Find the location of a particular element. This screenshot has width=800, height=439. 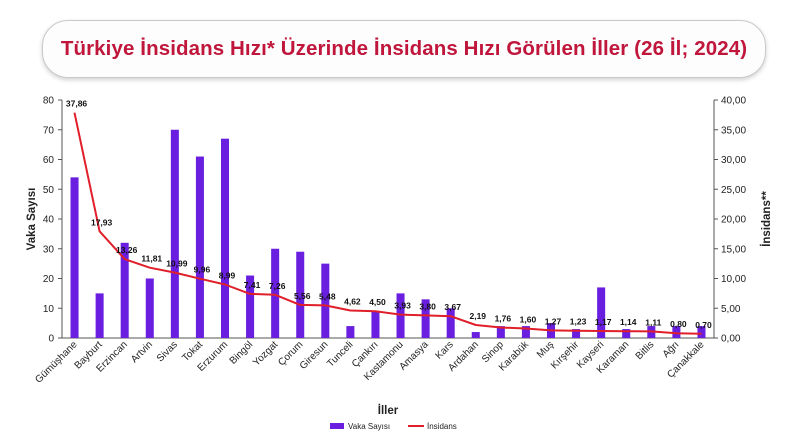

y-tick-label-left: 60 is located at coordinates (49, 160).